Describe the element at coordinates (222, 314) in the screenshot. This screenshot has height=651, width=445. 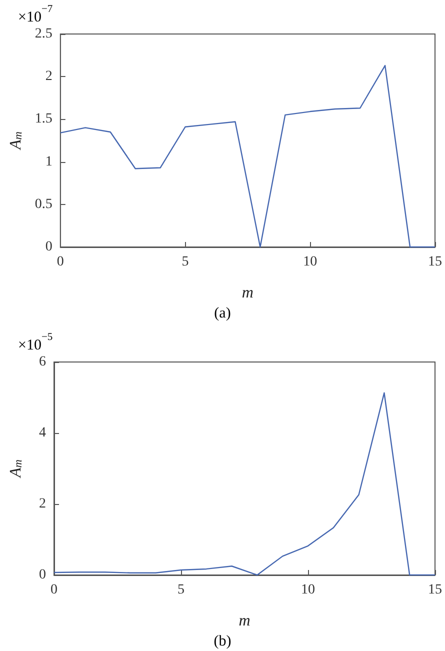
I see `text: (a)` at that location.